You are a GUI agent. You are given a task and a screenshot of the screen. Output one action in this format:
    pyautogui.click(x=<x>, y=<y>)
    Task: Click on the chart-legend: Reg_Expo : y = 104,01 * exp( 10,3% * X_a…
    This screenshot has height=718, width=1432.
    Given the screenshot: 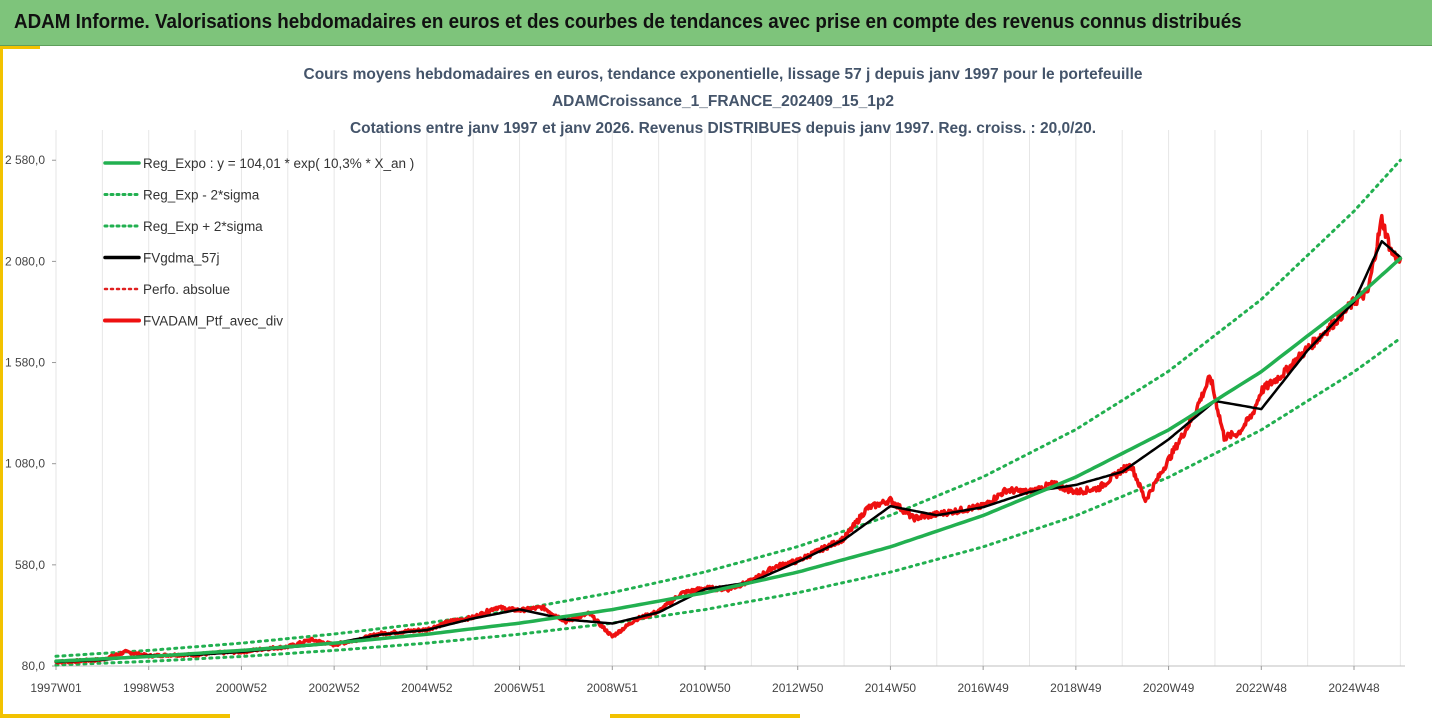 What is the action you would take?
    pyautogui.click(x=258, y=242)
    